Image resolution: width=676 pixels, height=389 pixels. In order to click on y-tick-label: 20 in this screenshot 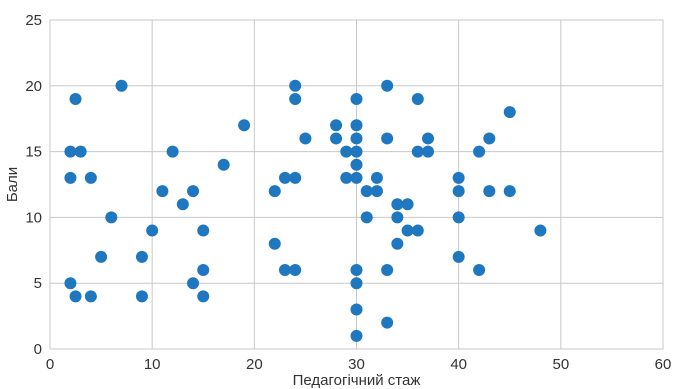, I will do `click(33, 86)`.